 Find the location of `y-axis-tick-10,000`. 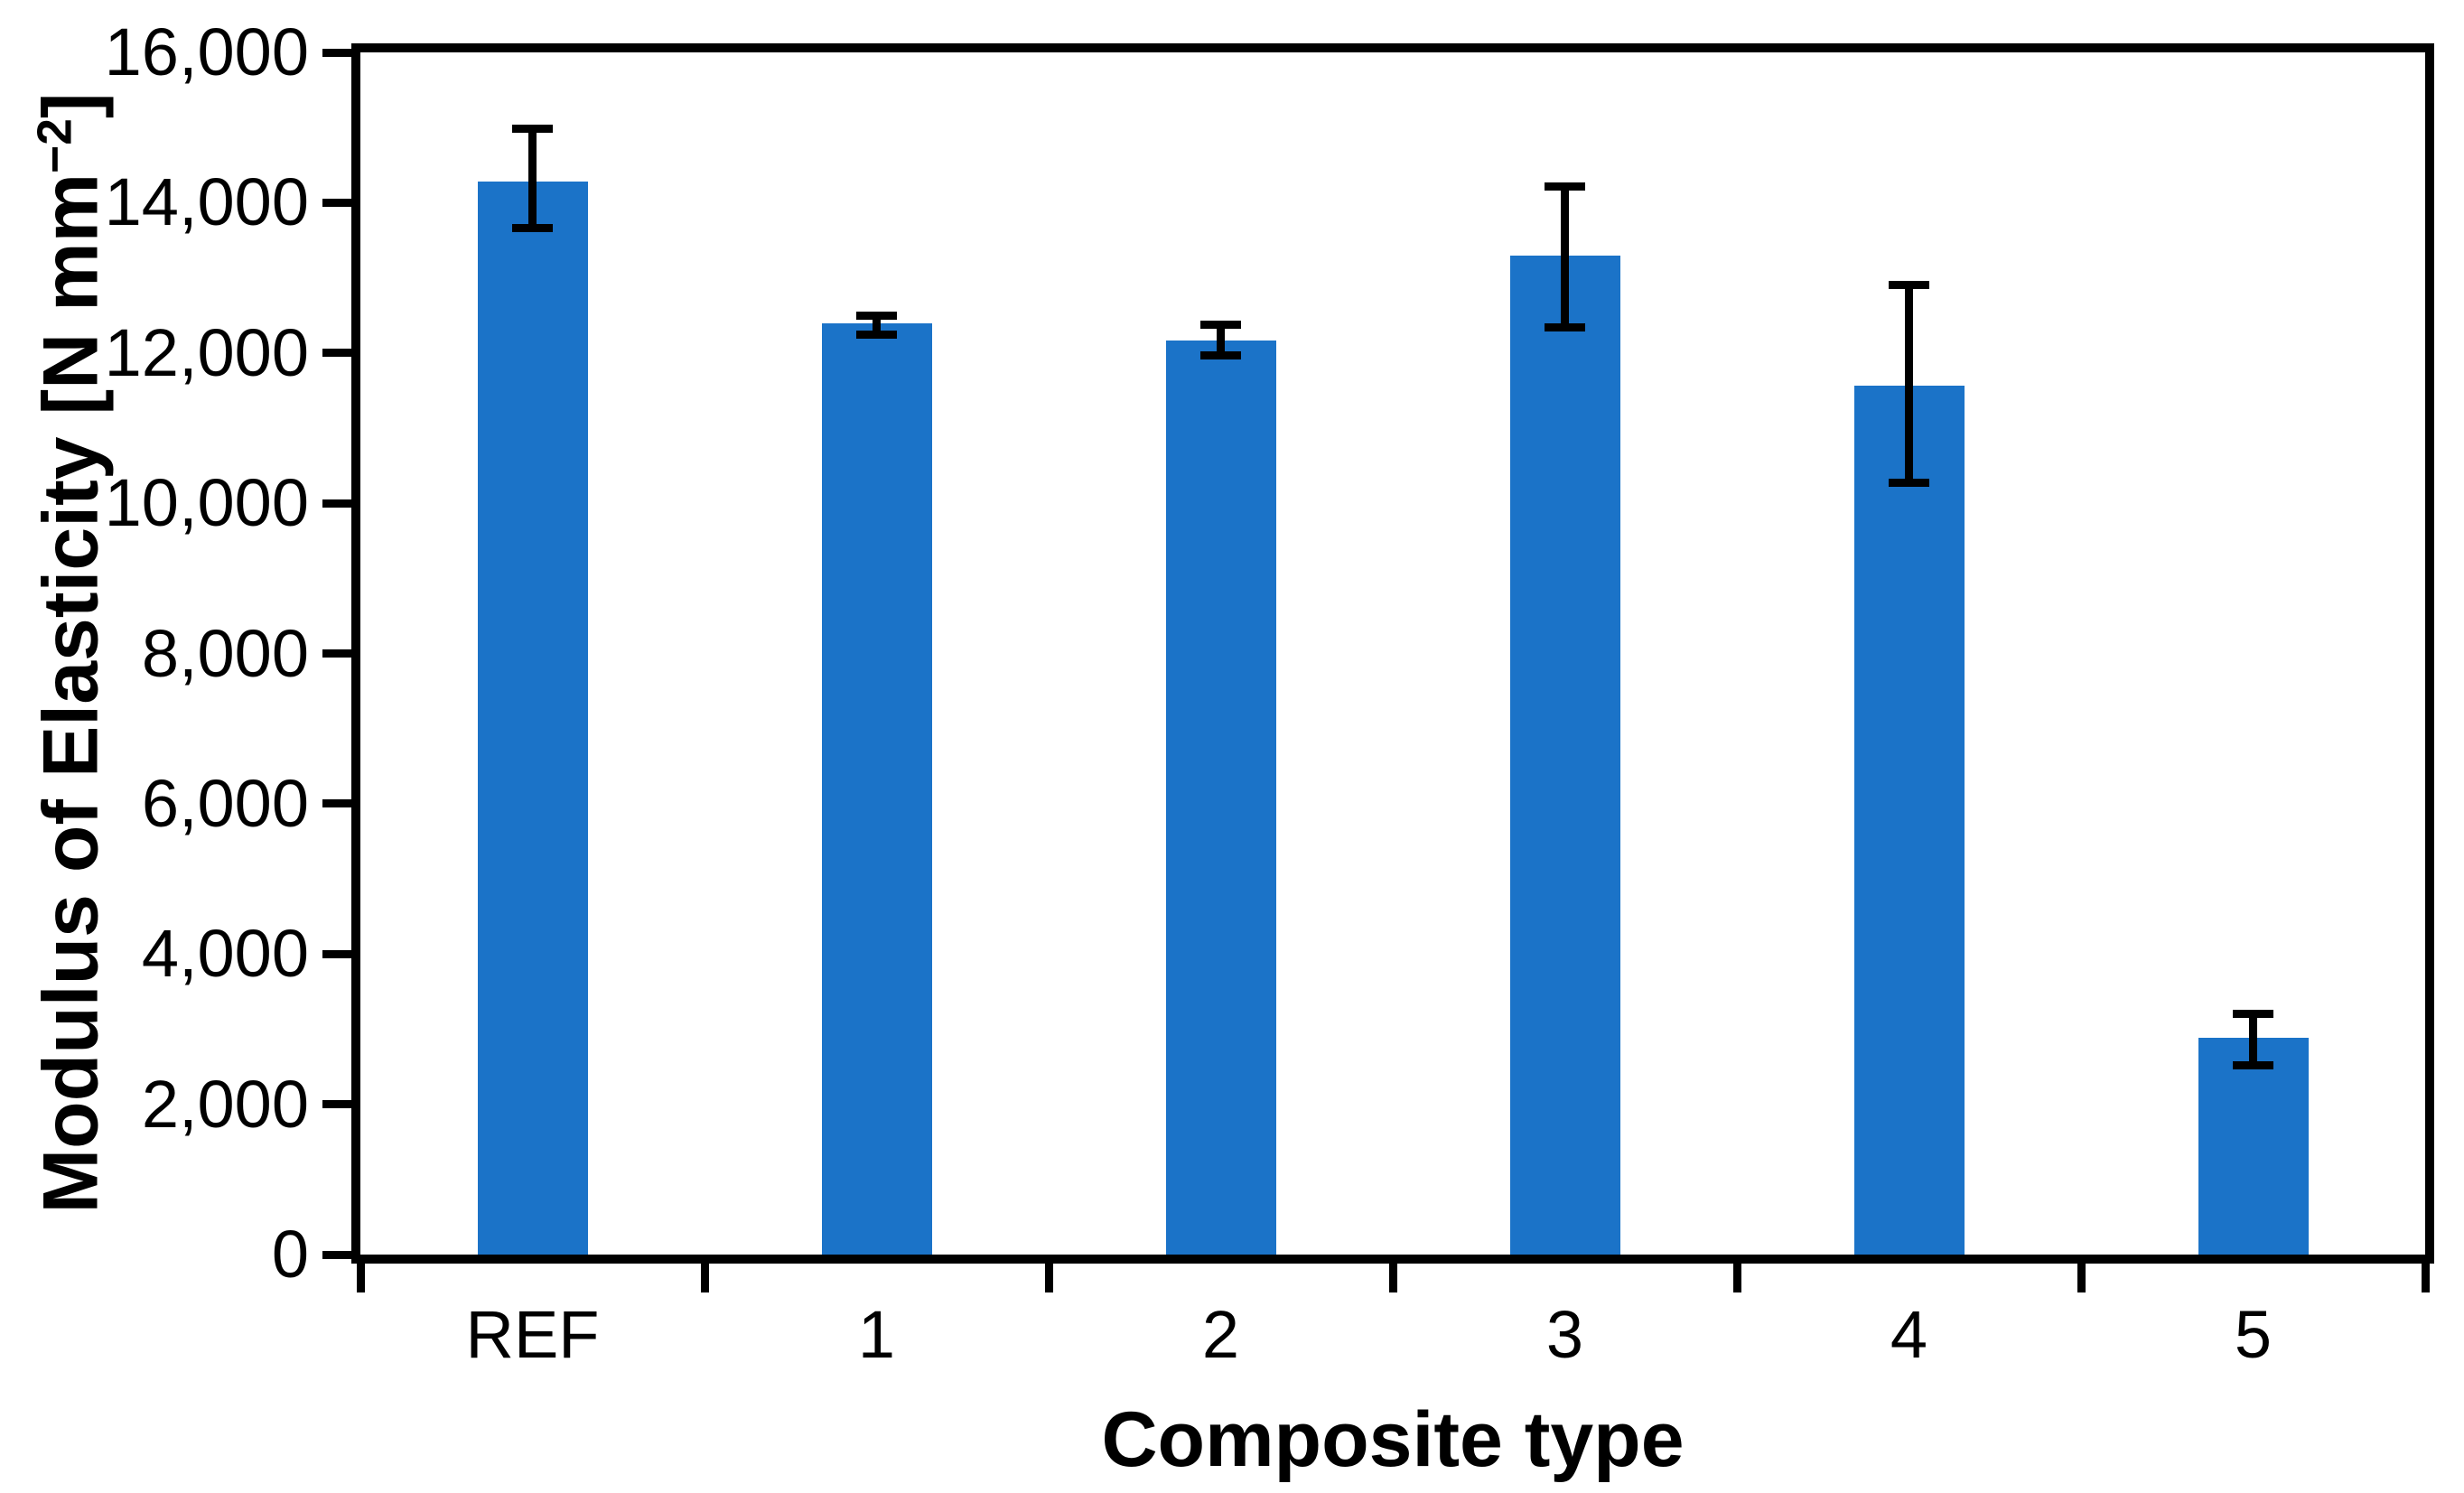

y-axis-tick-10,000 is located at coordinates (336, 503).